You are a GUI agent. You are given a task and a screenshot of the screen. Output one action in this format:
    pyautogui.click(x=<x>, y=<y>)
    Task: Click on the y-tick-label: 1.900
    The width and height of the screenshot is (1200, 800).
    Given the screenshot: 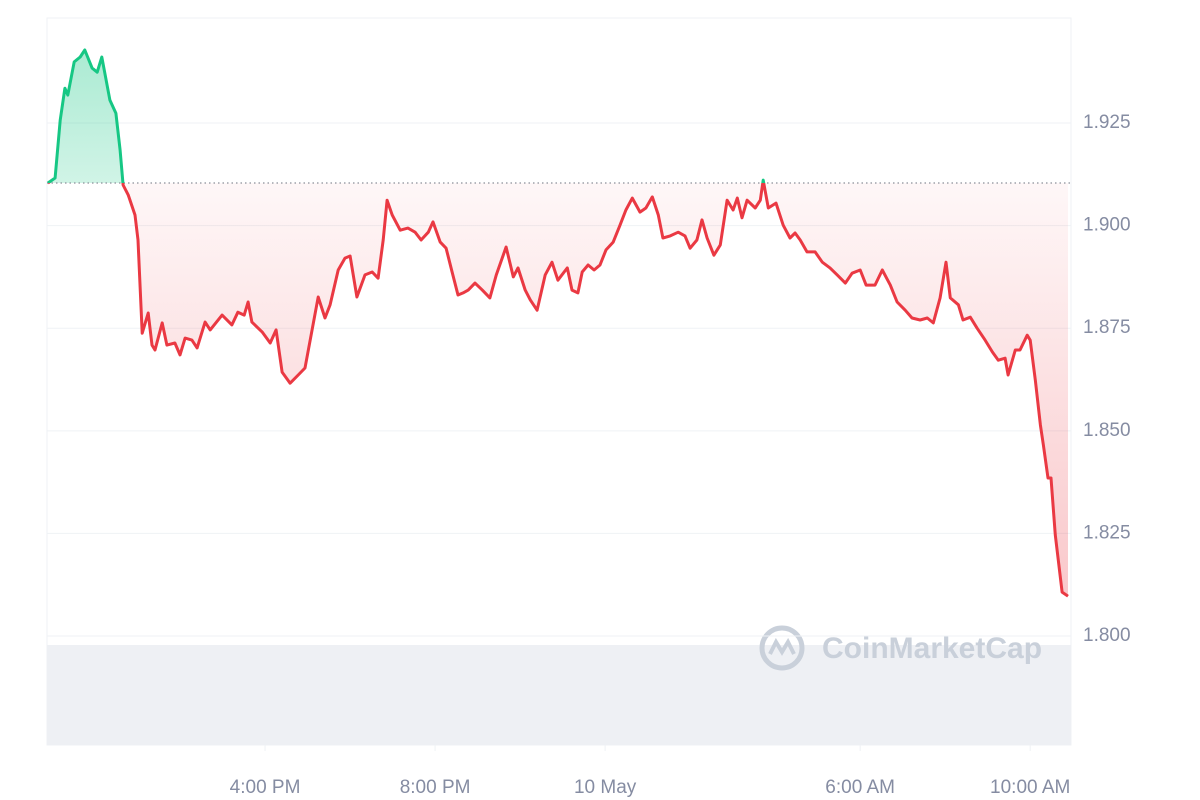 What is the action you would take?
    pyautogui.click(x=1107, y=225)
    